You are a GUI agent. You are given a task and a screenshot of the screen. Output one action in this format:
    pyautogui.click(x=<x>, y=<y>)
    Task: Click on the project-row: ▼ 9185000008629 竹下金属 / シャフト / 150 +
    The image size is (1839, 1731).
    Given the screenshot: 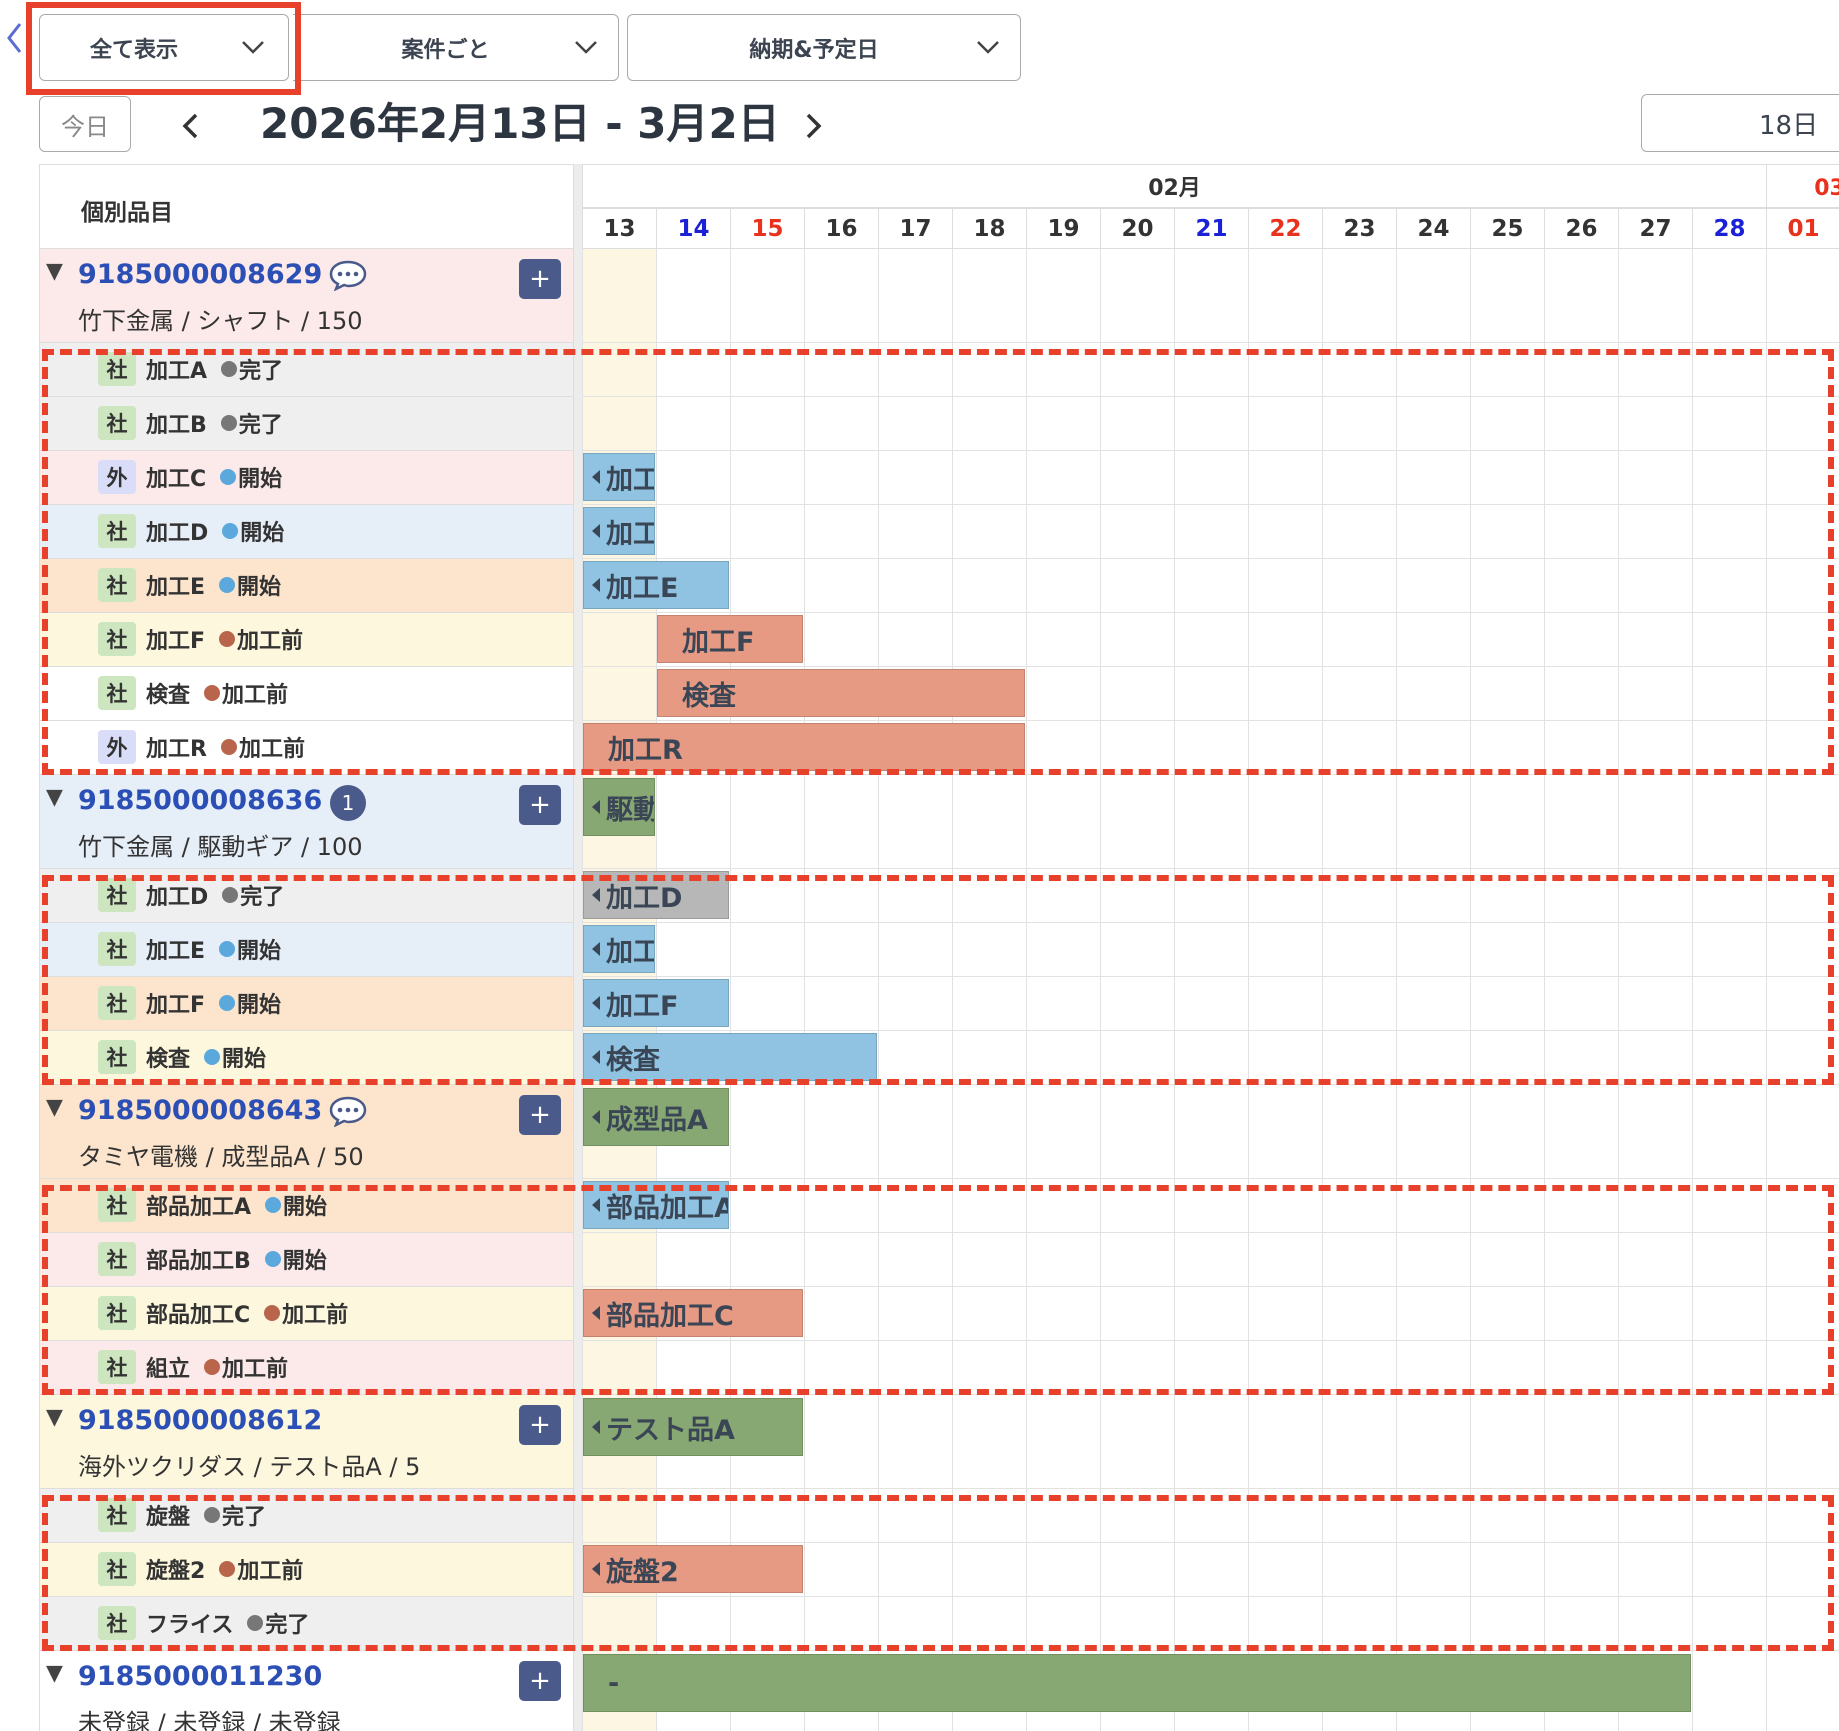 What is the action you would take?
    pyautogui.click(x=306, y=296)
    